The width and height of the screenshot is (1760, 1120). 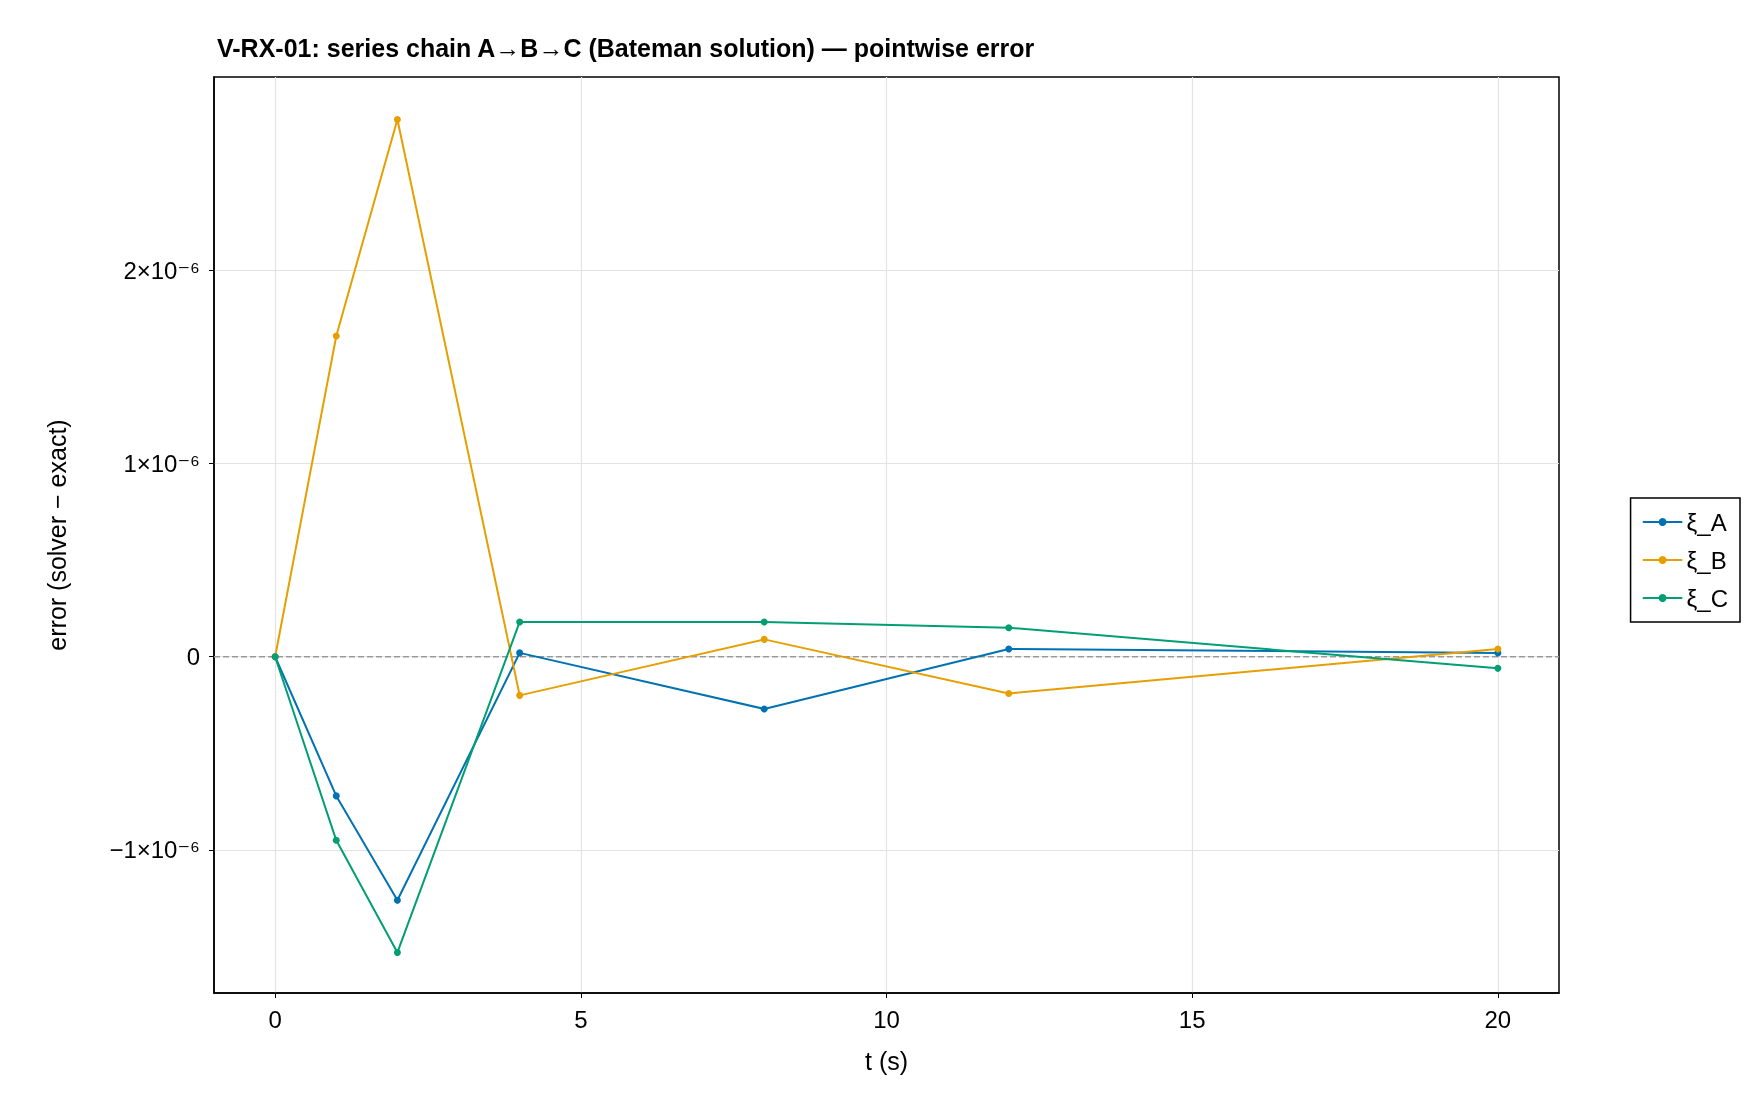 What do you see at coordinates (1706, 560) in the screenshot?
I see `legend-label: ξ_B` at bounding box center [1706, 560].